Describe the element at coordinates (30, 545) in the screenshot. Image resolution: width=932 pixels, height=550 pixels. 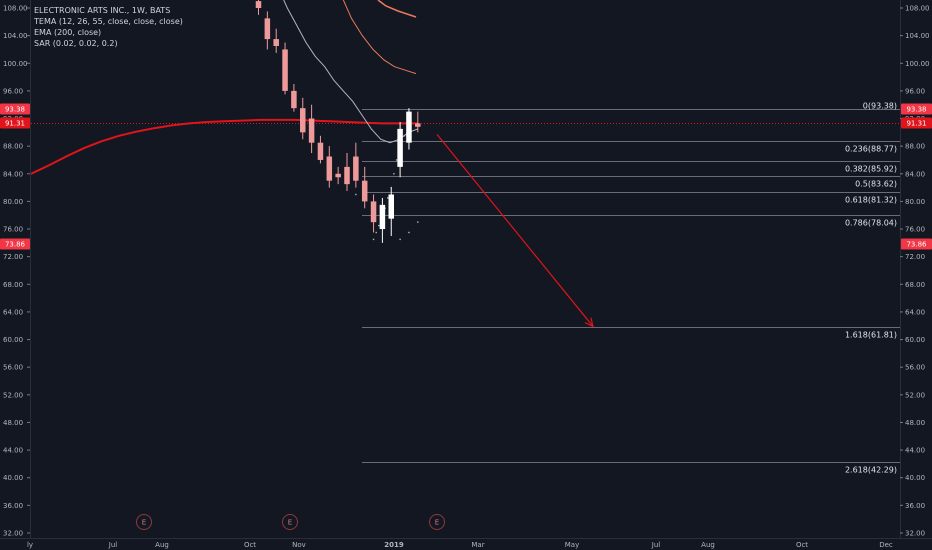
I see `time-tick-label: ly` at that location.